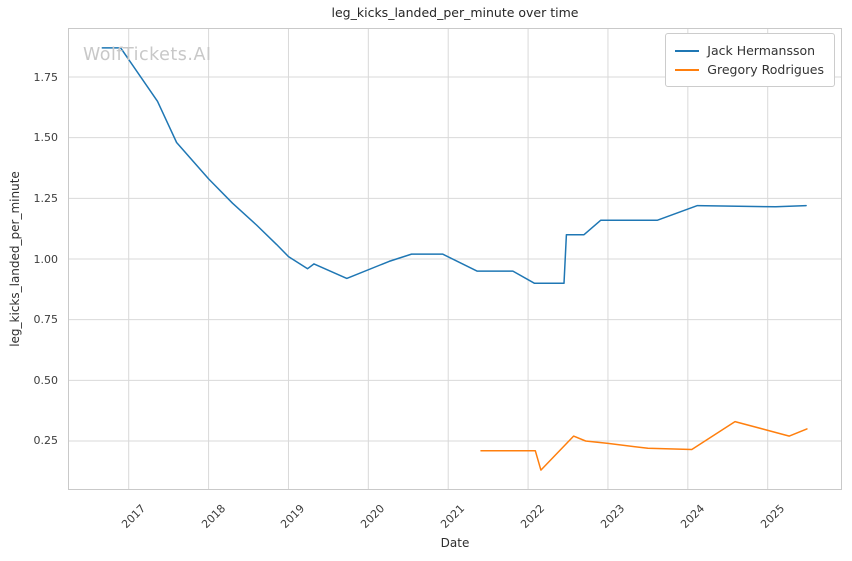 The image size is (852, 561). What do you see at coordinates (761, 50) in the screenshot?
I see `legend-label: Jack Hermansson` at bounding box center [761, 50].